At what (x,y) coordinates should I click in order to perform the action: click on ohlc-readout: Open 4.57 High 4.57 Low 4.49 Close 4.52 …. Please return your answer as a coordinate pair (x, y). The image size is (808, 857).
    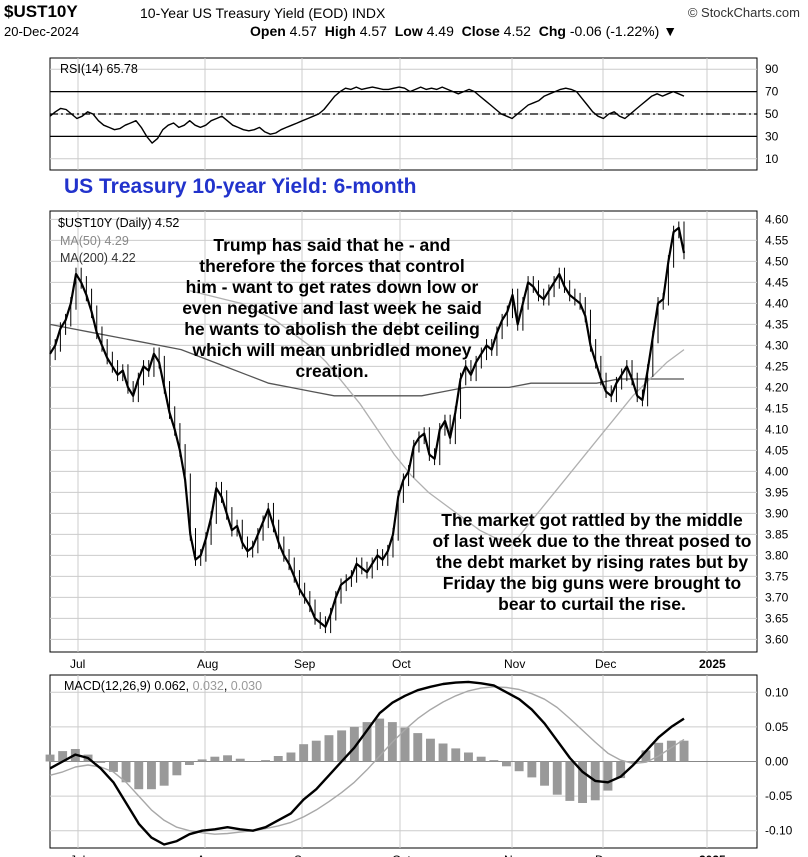
    Looking at the image, I should click on (463, 31).